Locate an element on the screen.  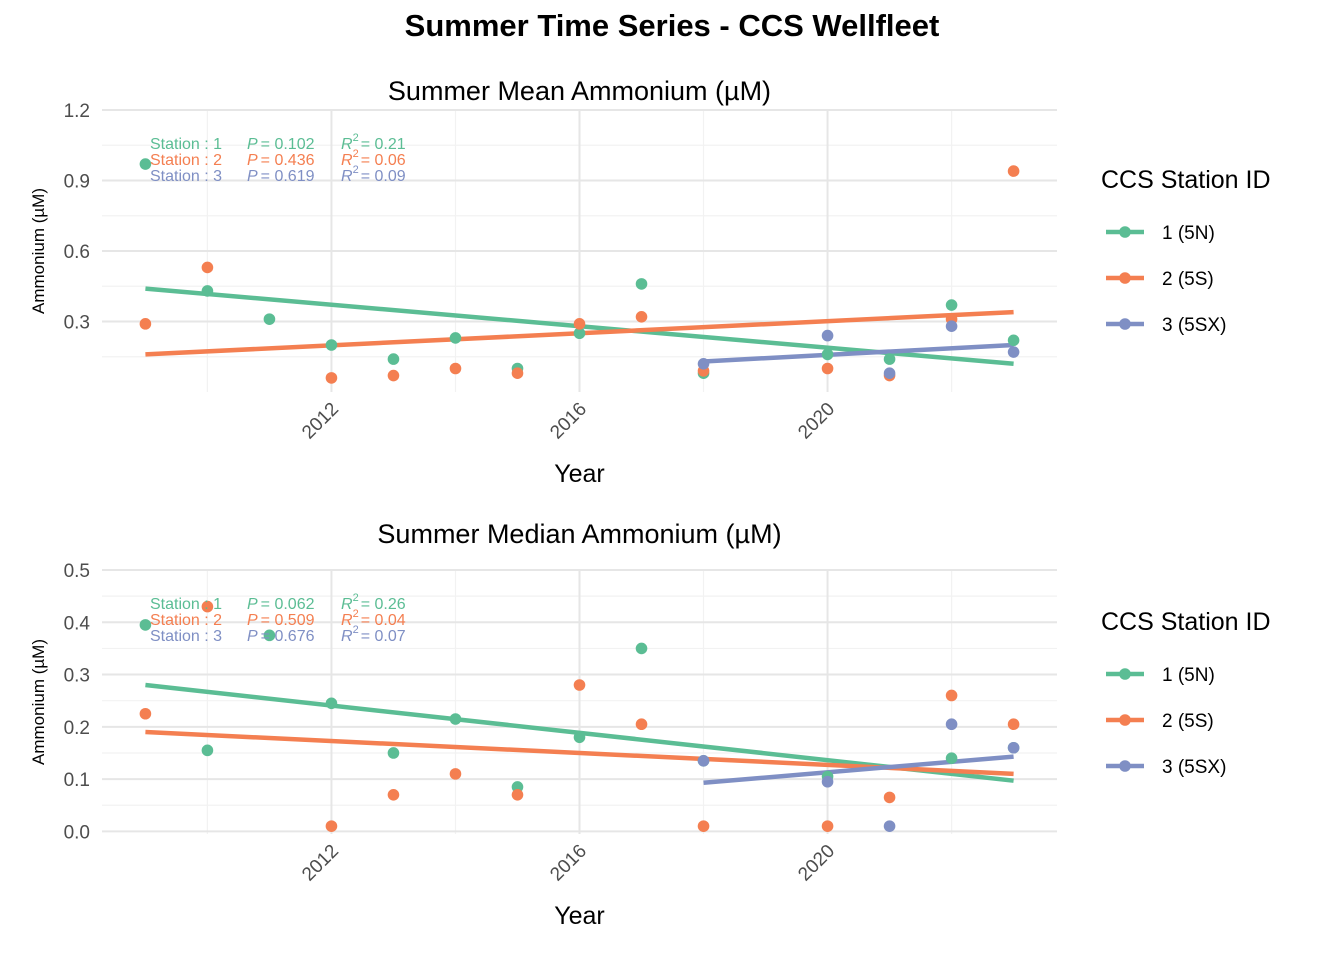
figure-title: Summer Time Series - CCS Wellfleet is located at coordinates (672, 25).